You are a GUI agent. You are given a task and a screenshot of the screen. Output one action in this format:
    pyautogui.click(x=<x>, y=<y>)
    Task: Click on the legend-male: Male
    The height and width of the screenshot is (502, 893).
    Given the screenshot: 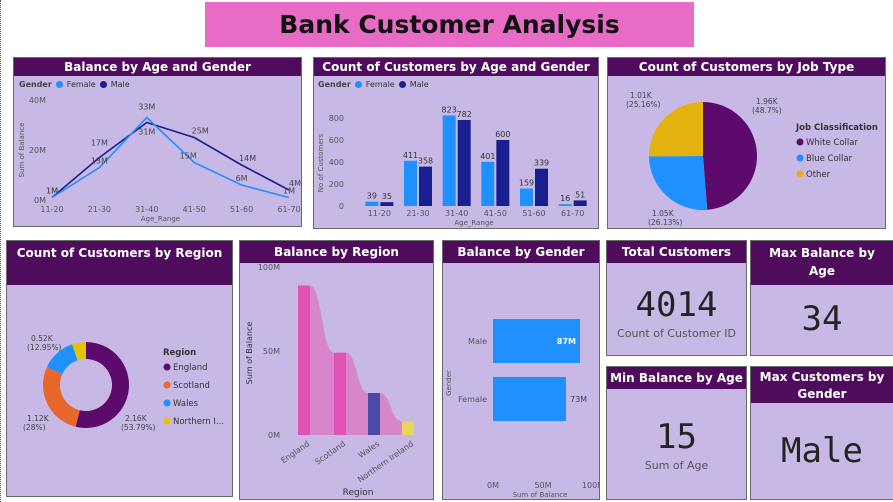 What is the action you would take?
    pyautogui.click(x=419, y=84)
    